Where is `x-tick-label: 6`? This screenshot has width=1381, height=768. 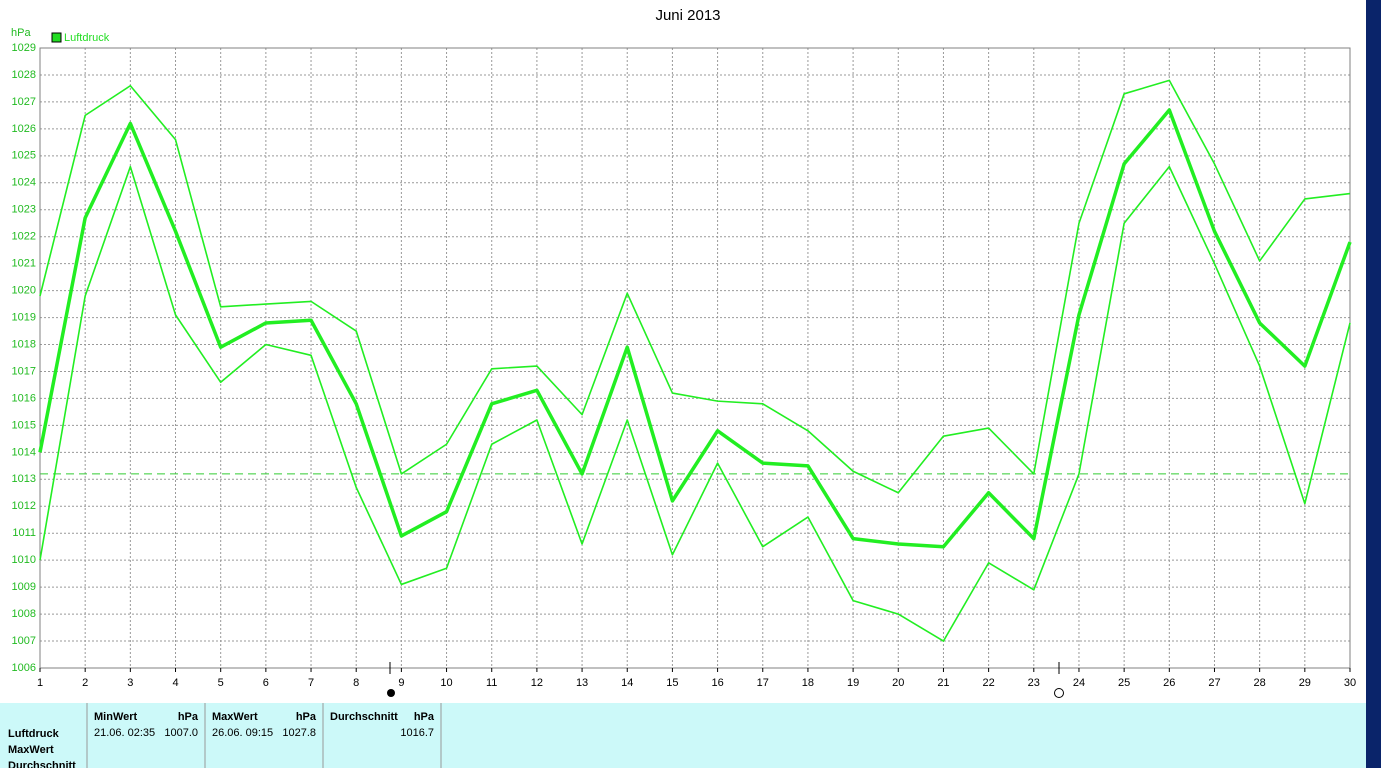 x-tick-label: 6 is located at coordinates (266, 683).